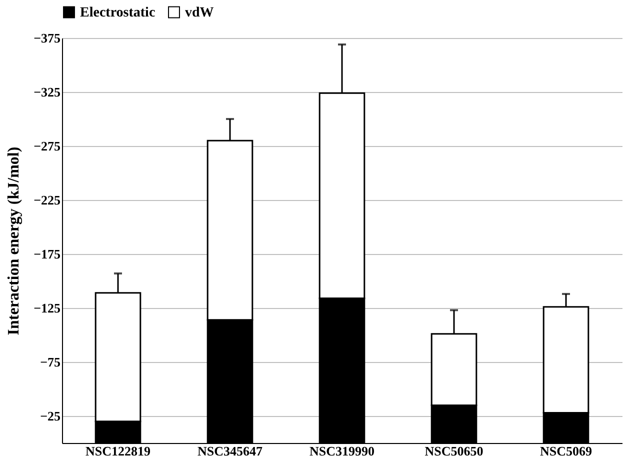 This screenshot has height=463, width=642. Describe the element at coordinates (199, 12) in the screenshot. I see `legend-label: vdW` at that location.